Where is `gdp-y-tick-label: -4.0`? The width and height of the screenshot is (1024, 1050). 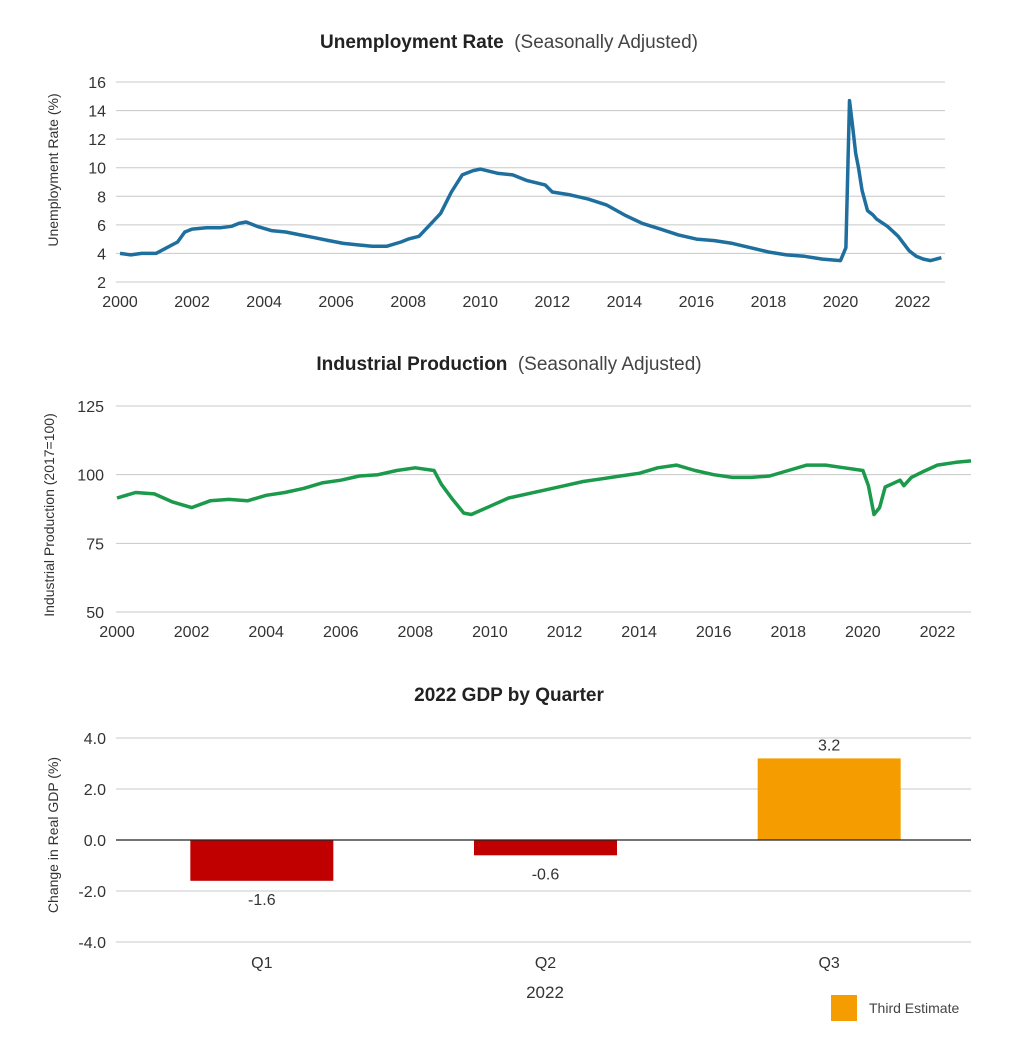 gdp-y-tick-label: -4.0 is located at coordinates (92, 943).